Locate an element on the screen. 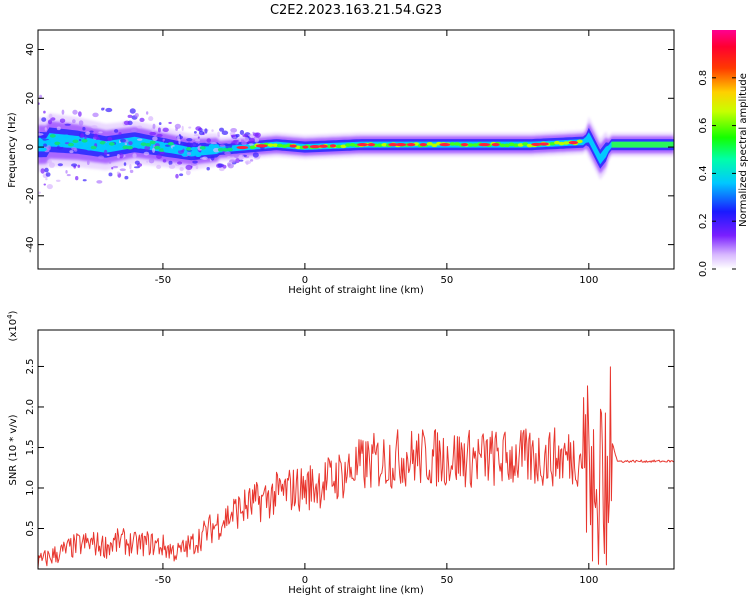  snr-y-tick-label: 2.5 is located at coordinates (30, 367).